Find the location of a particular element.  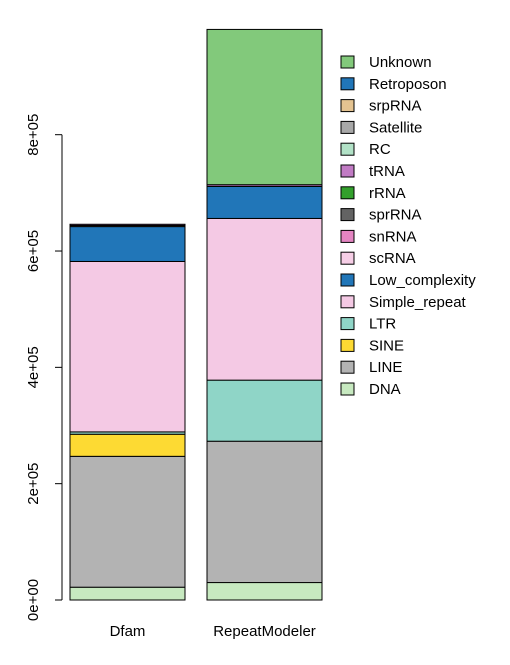

y-tick-label: 4e+05 is located at coordinates (33, 367).